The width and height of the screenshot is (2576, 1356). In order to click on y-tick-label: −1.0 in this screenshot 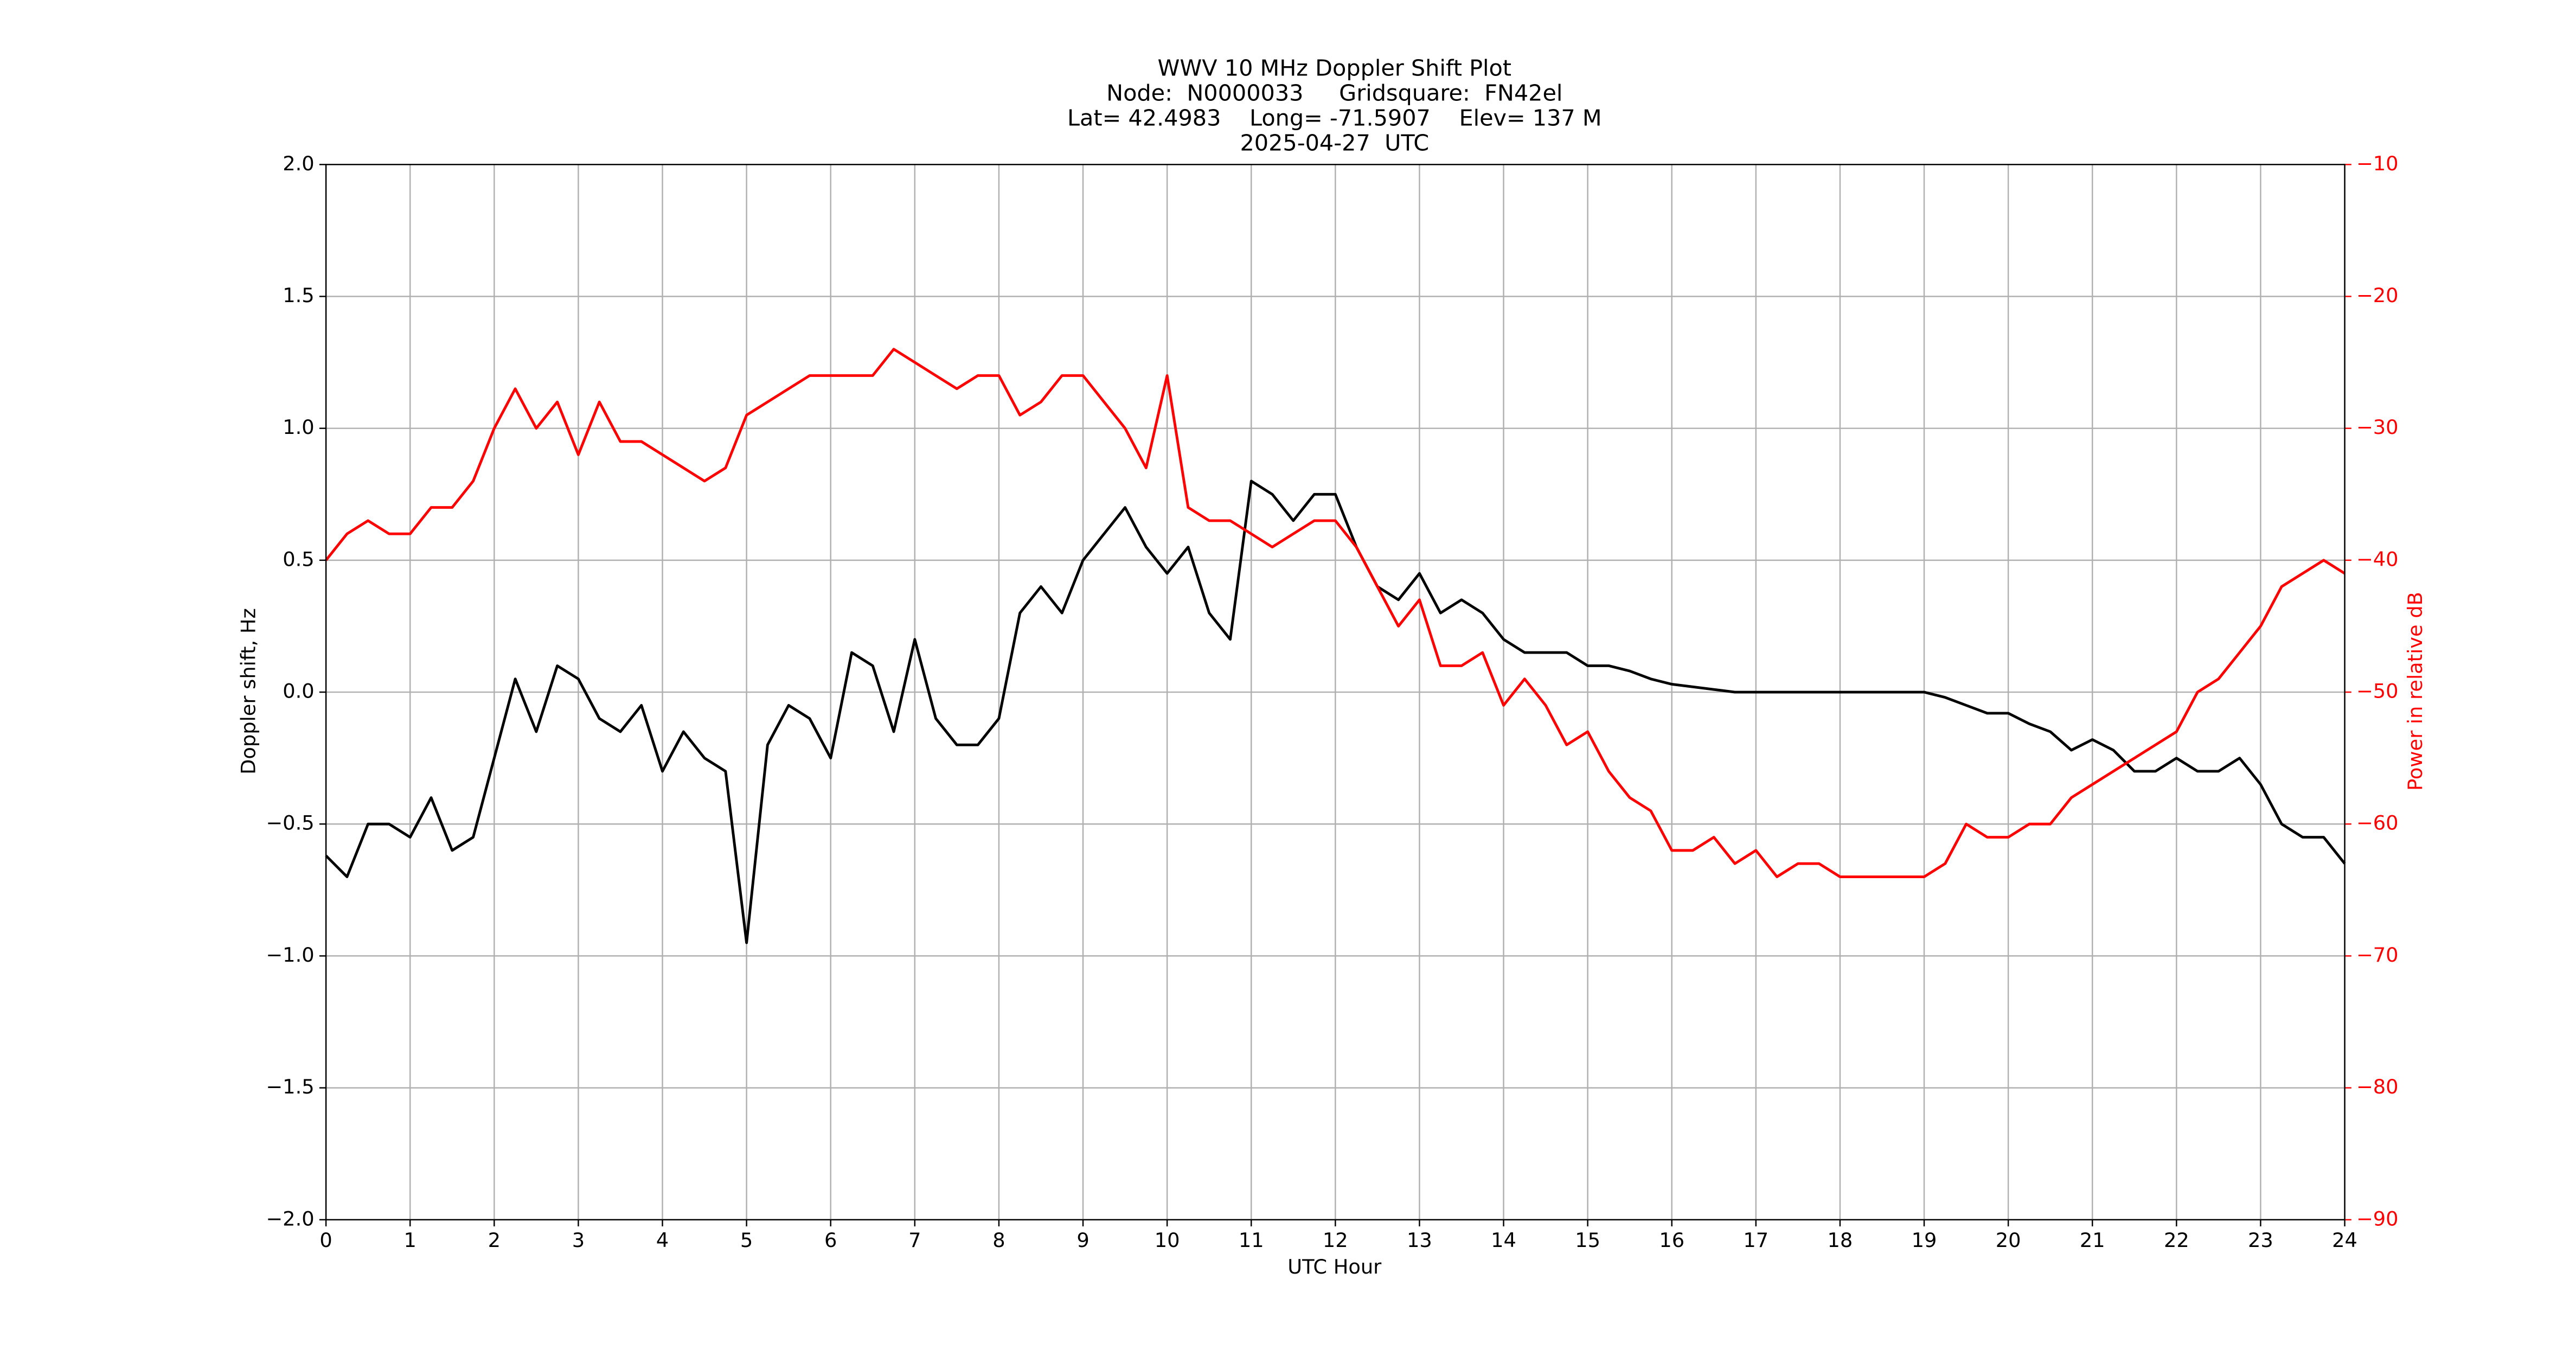, I will do `click(290, 955)`.